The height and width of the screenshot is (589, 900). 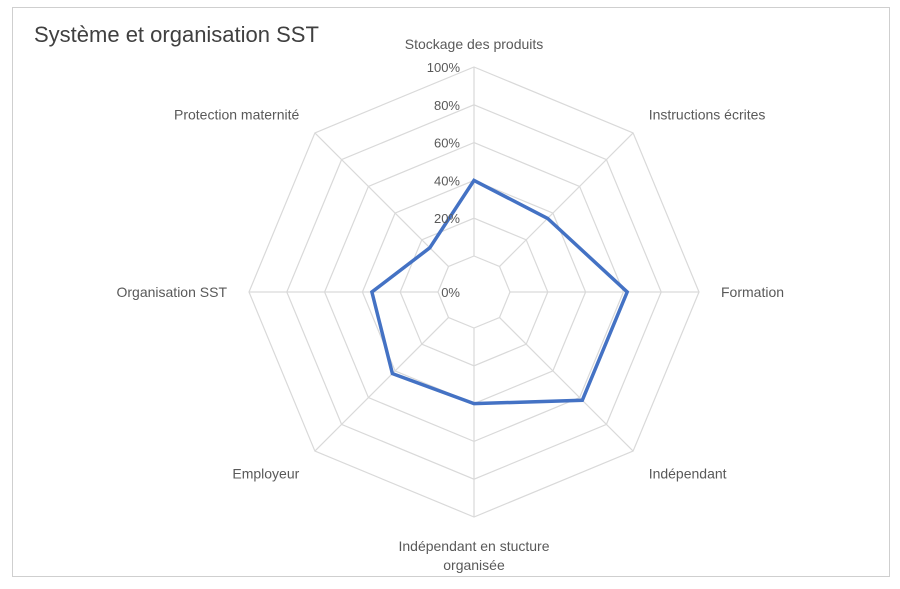 I want to click on tick-label: 20%, so click(x=447, y=218).